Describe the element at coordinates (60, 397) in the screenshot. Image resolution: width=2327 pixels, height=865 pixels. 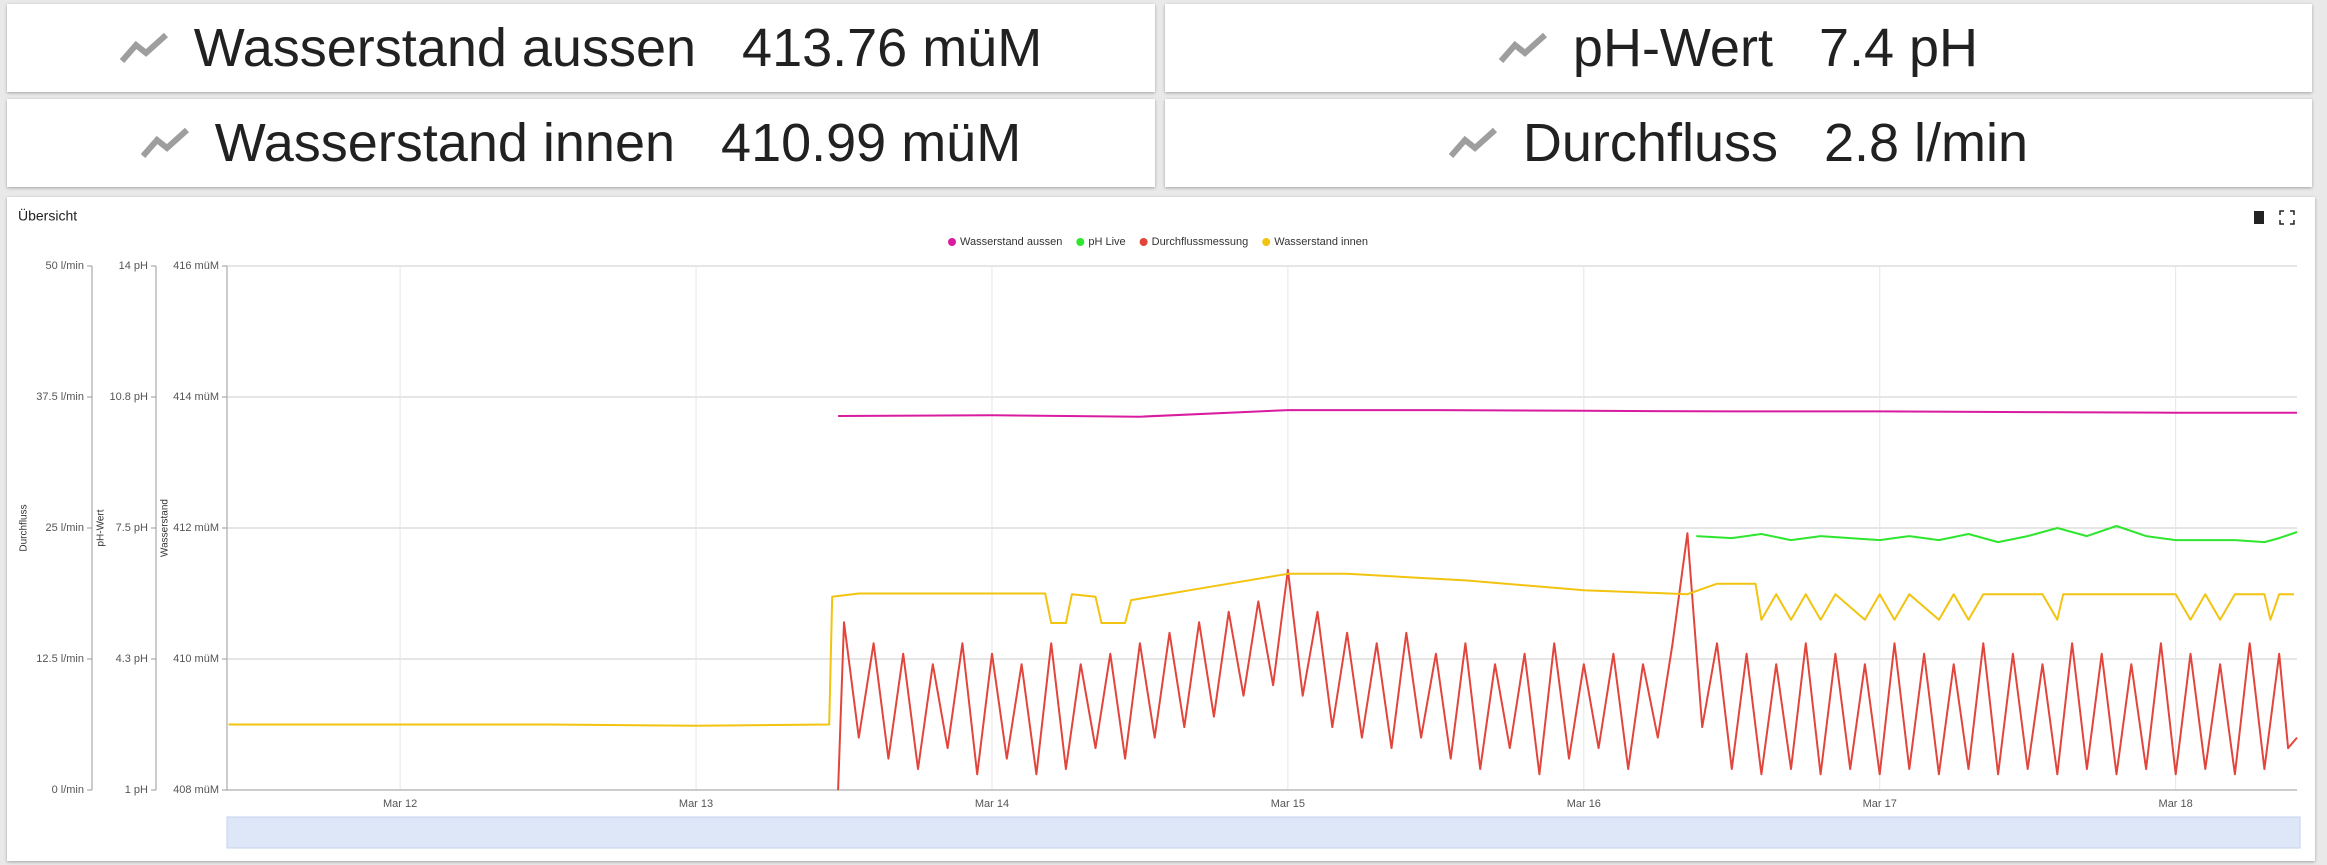
I see `y-tick-label: 37.5 l/min` at that location.